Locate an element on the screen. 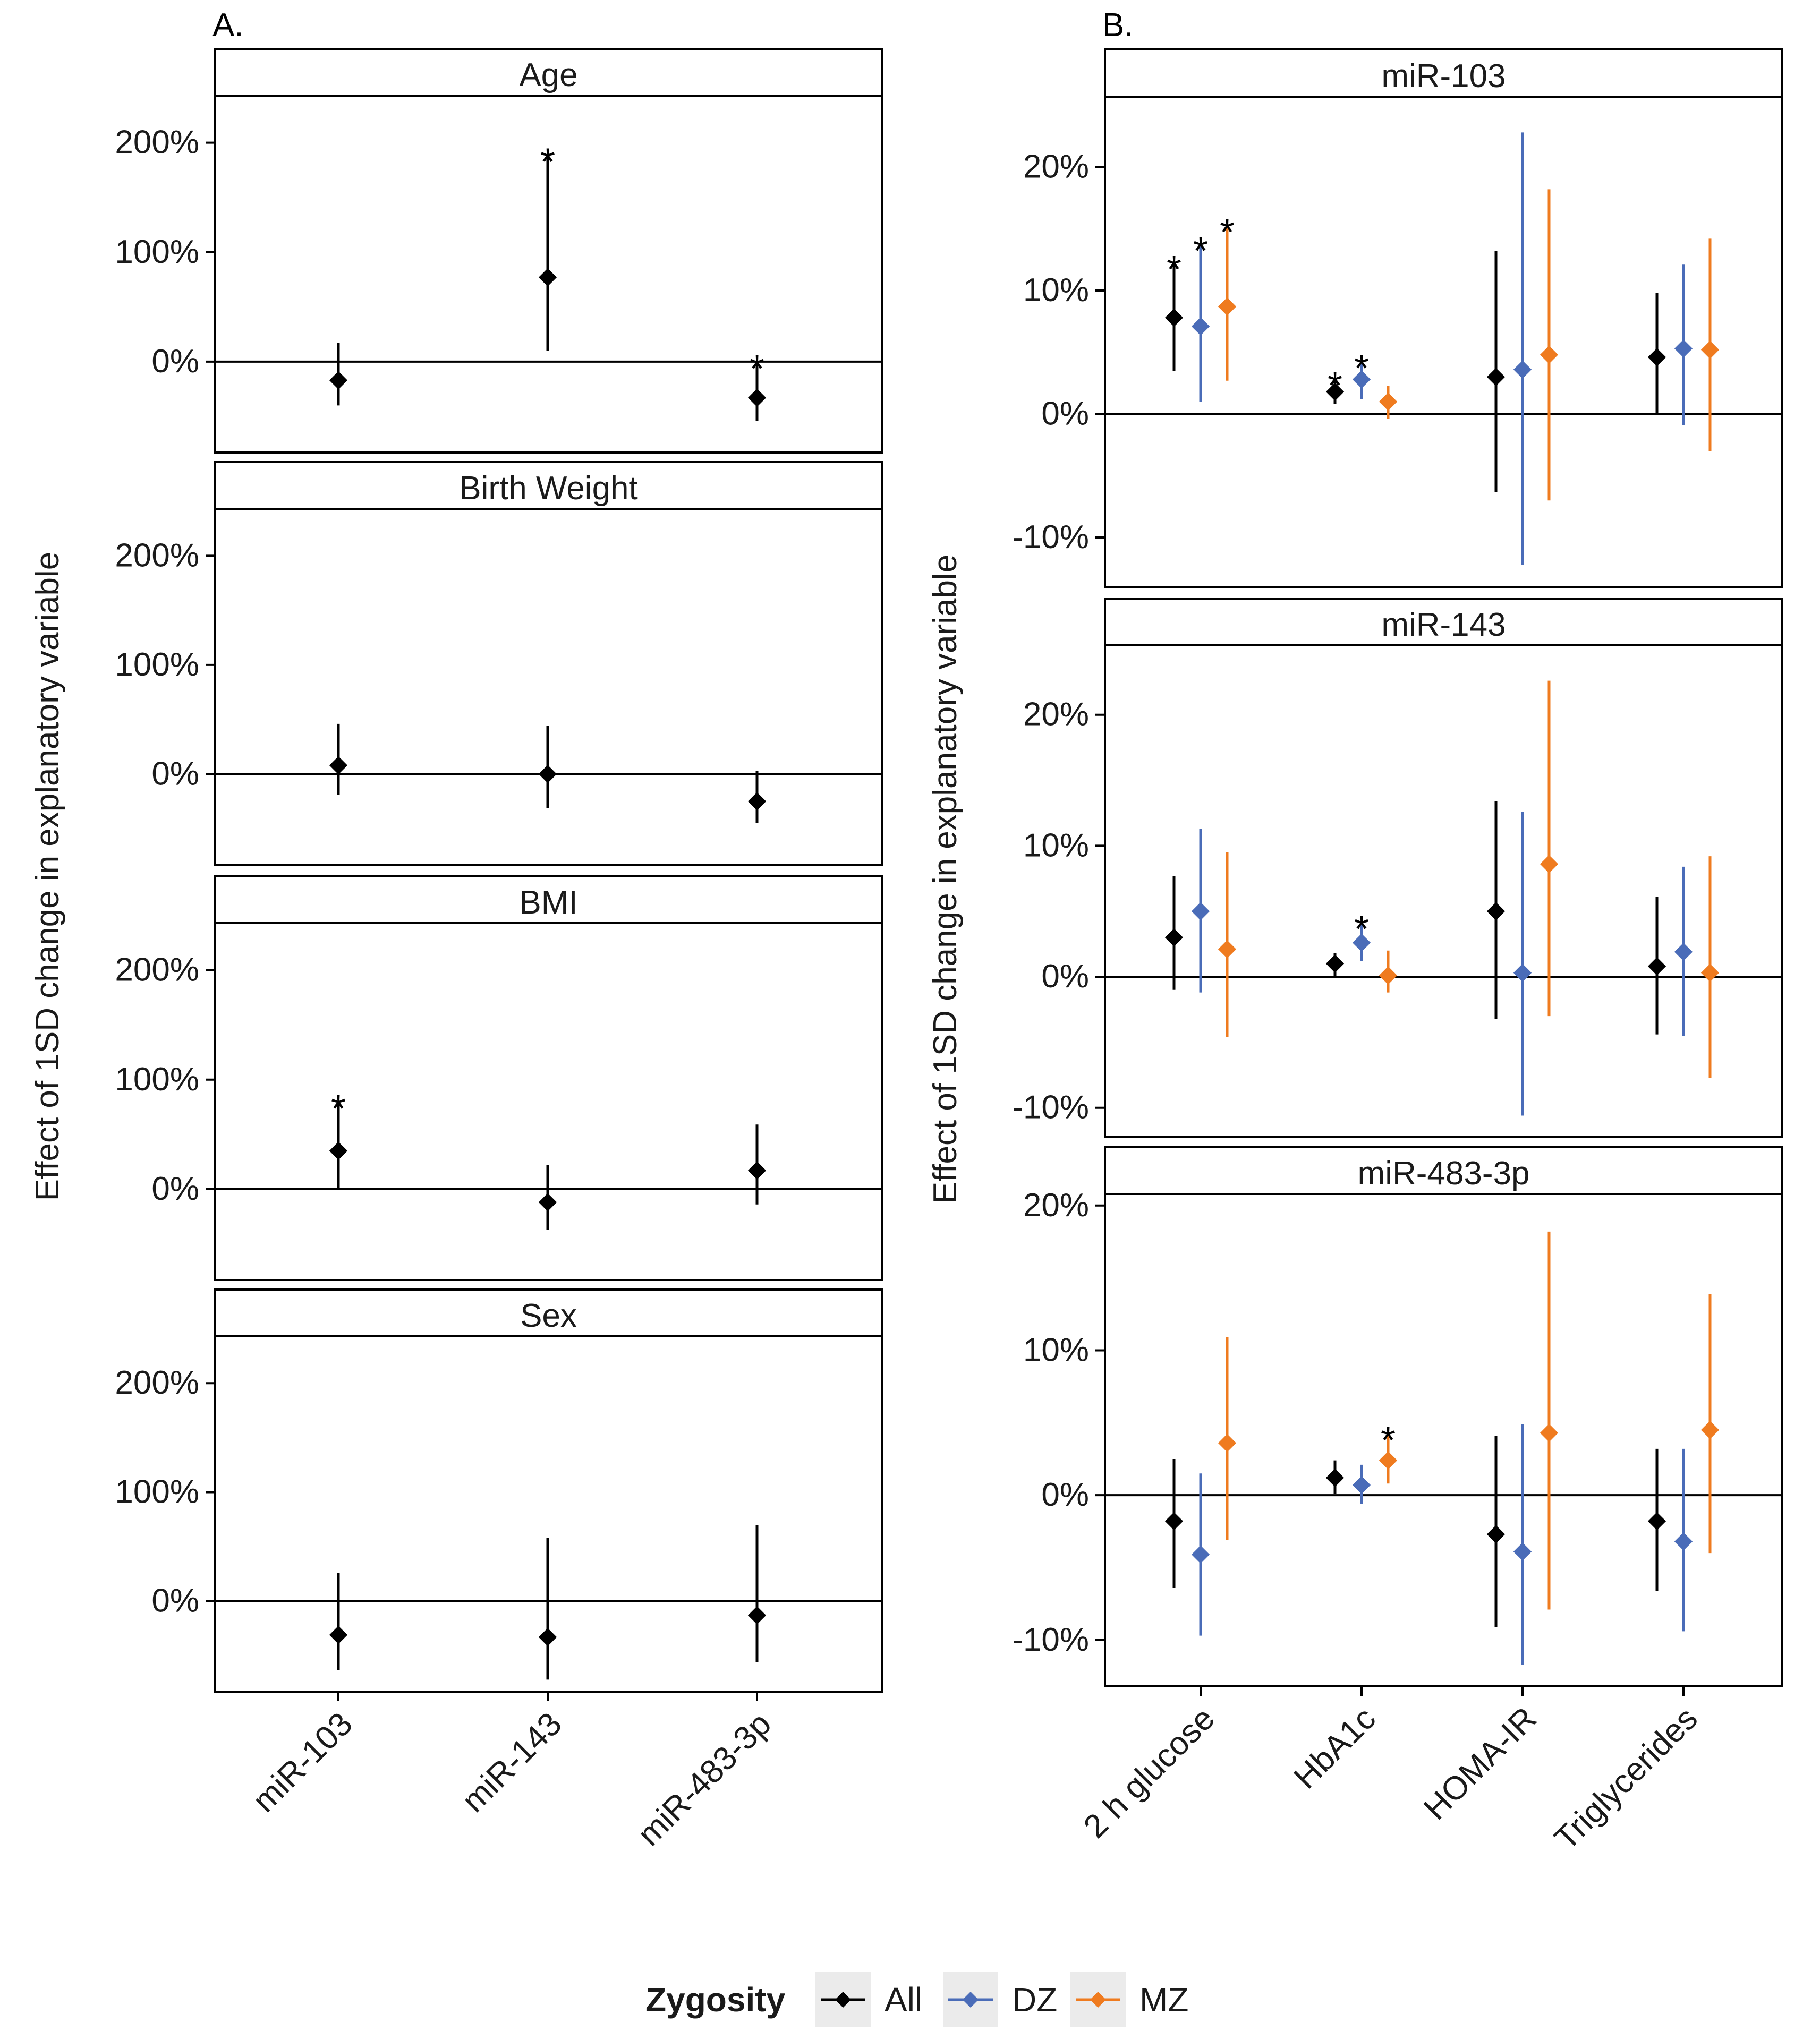 Image resolution: width=1820 pixels, height=2031 pixels. facet-strip-label: miR-483-3p is located at coordinates (1444, 1173).